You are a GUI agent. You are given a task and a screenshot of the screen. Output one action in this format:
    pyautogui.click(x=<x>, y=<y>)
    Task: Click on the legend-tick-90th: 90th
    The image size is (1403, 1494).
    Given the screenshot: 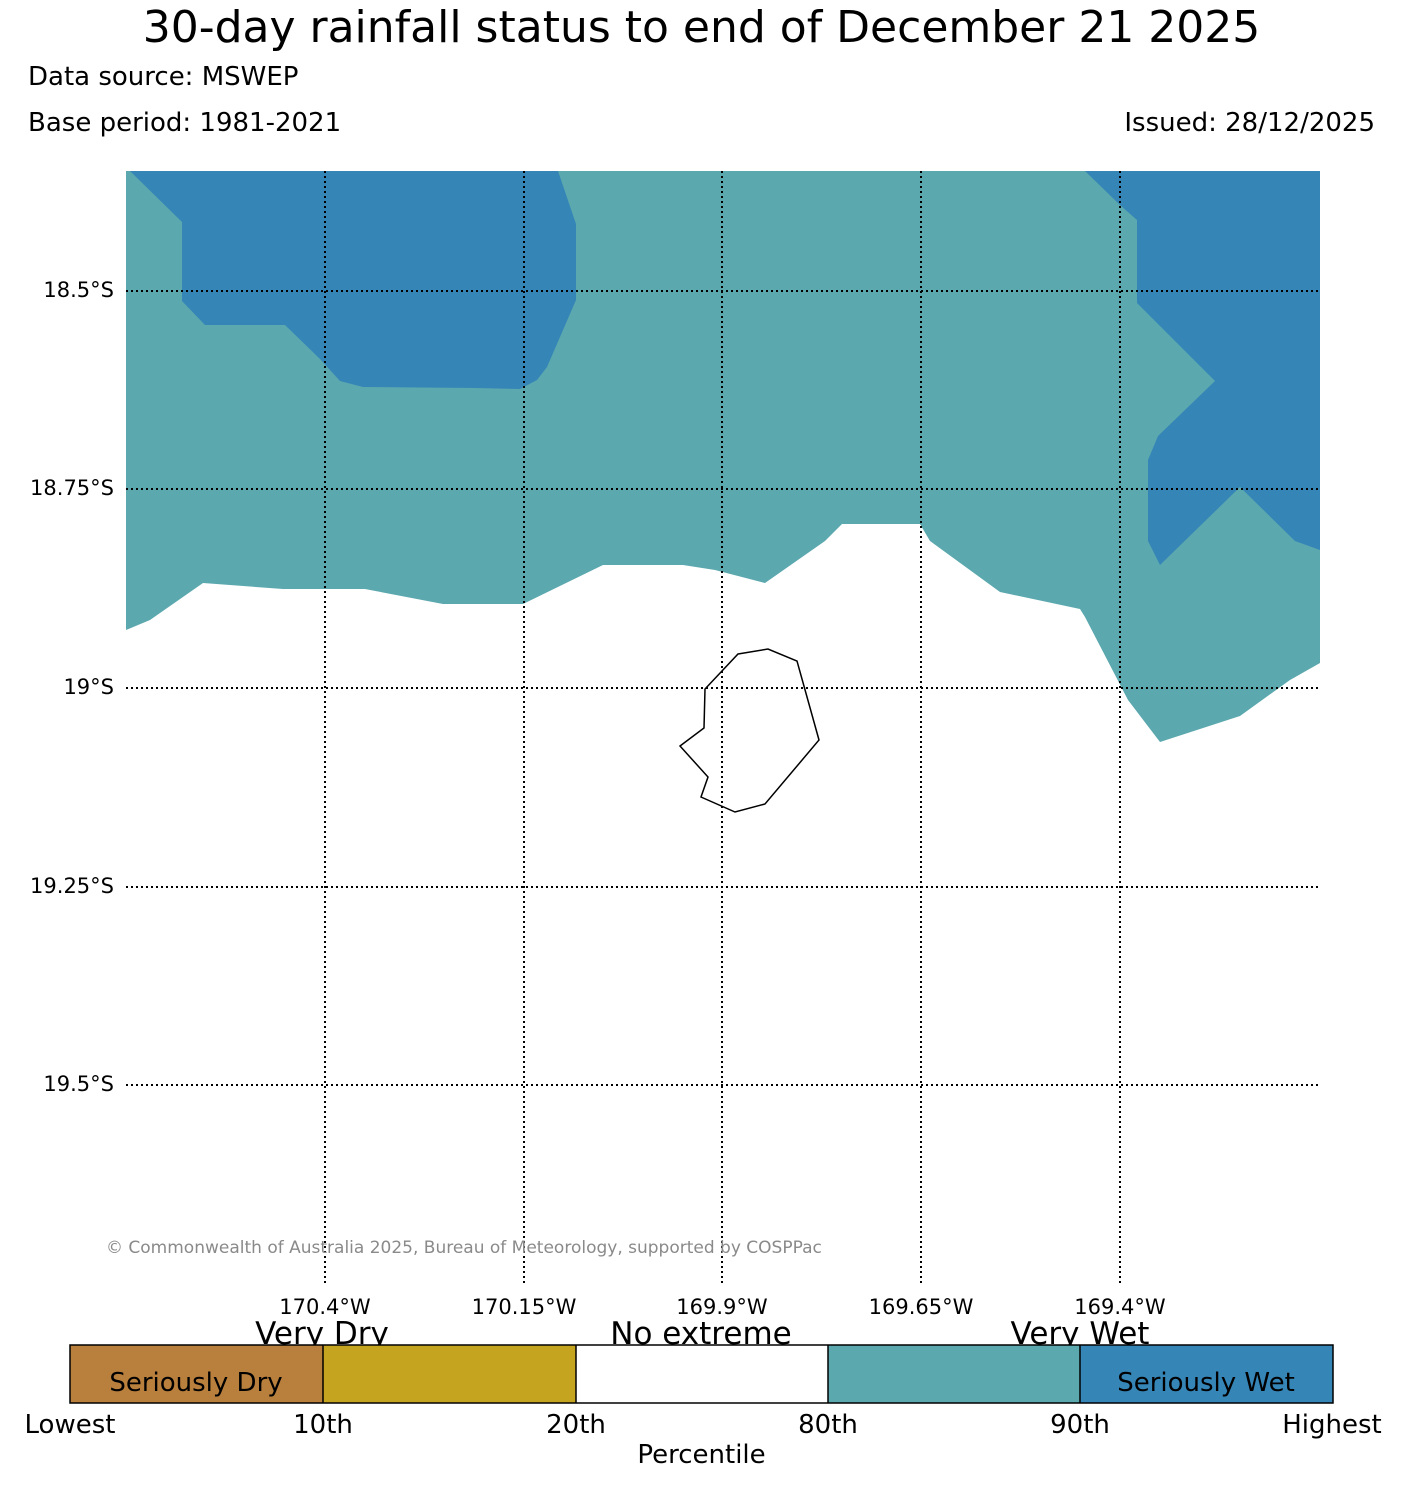 What is the action you would take?
    pyautogui.click(x=1080, y=1425)
    